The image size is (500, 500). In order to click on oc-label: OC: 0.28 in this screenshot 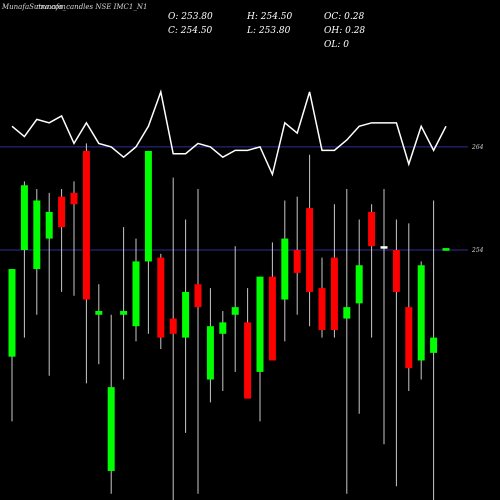, I will do `click(344, 17)`.